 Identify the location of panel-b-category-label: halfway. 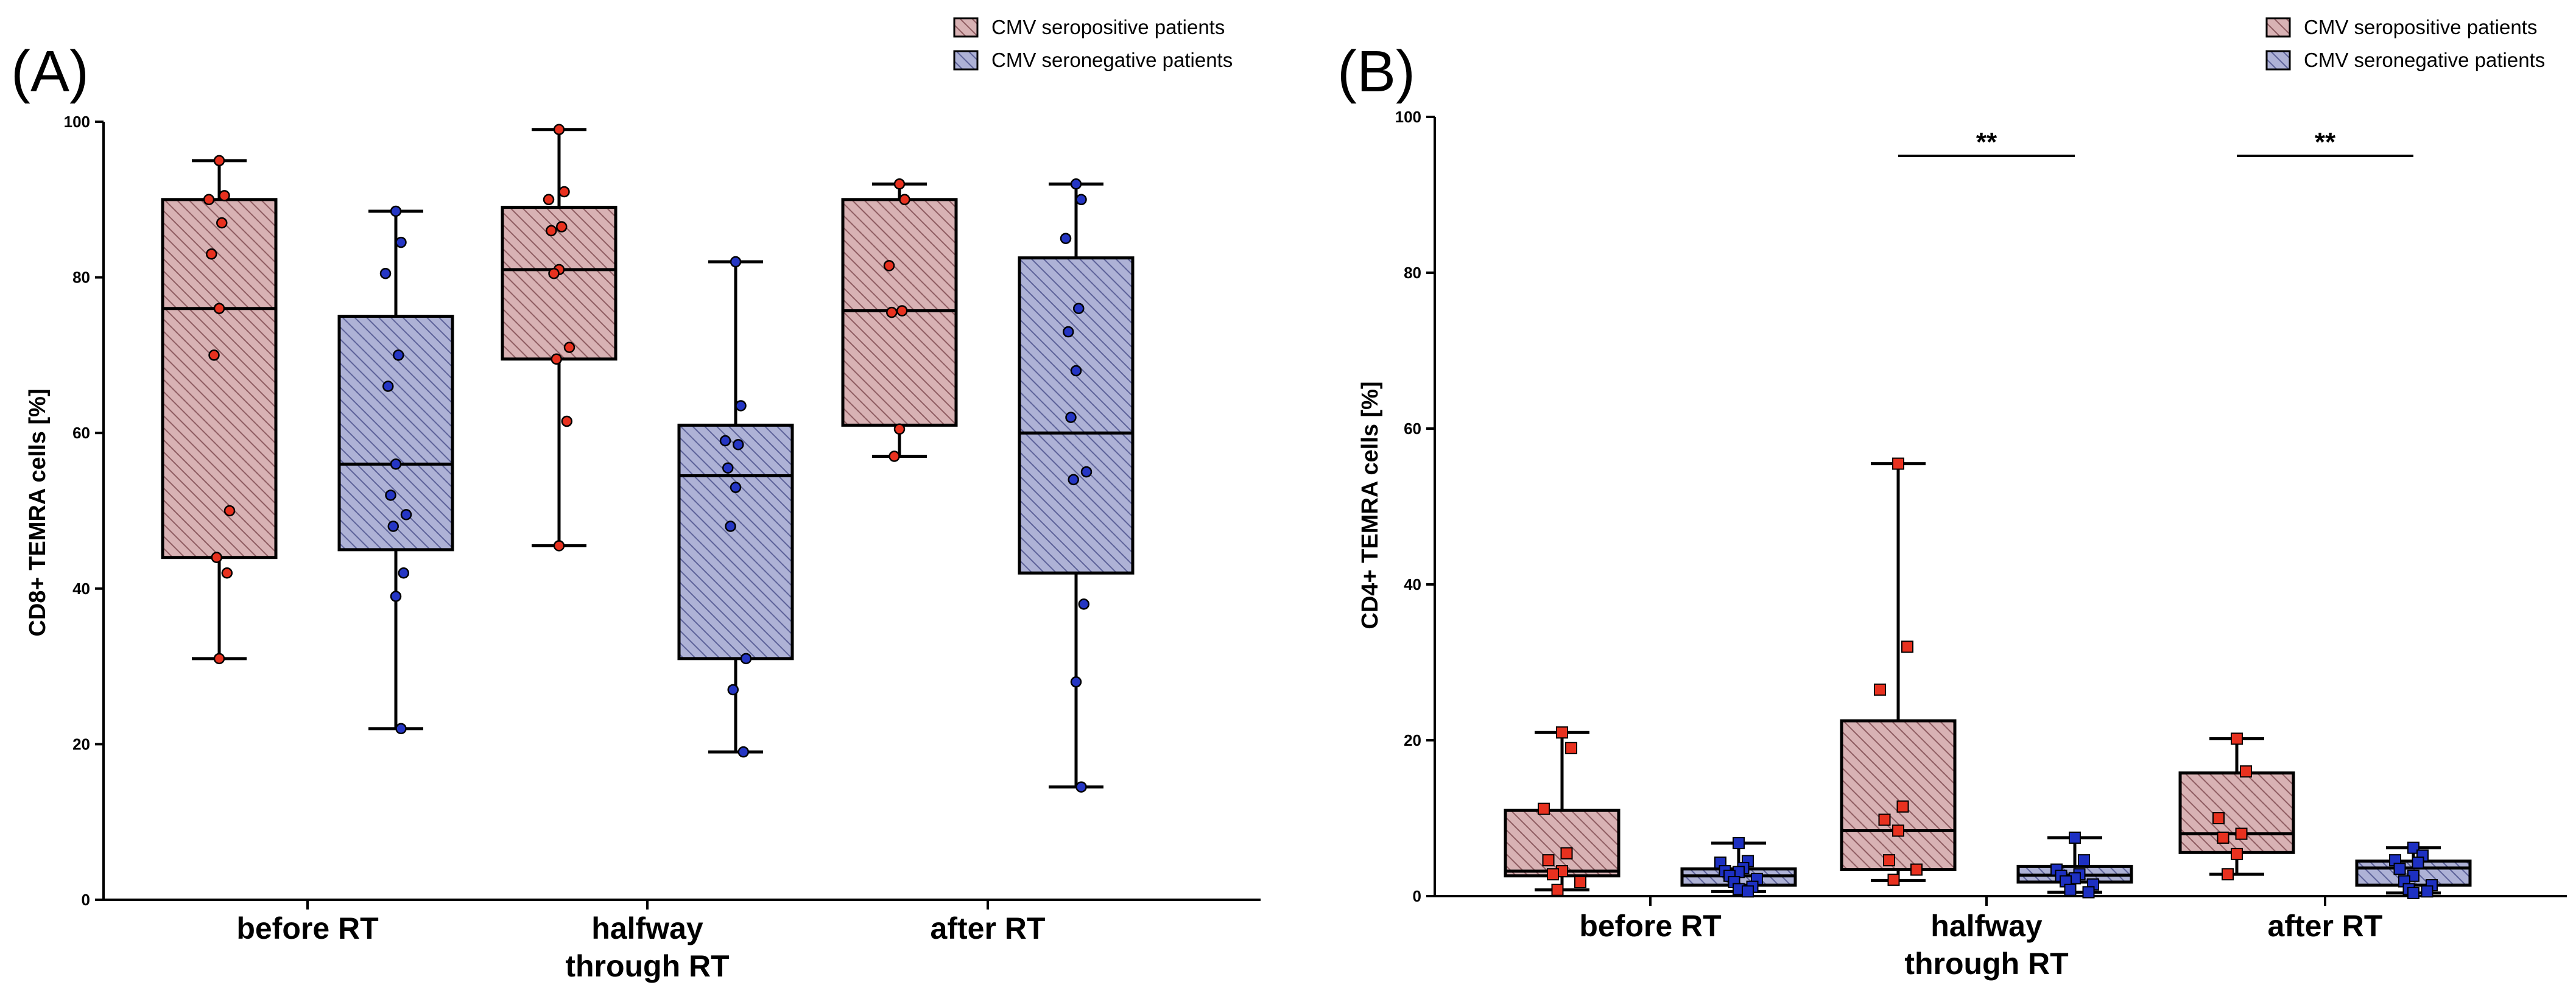
(1986, 926).